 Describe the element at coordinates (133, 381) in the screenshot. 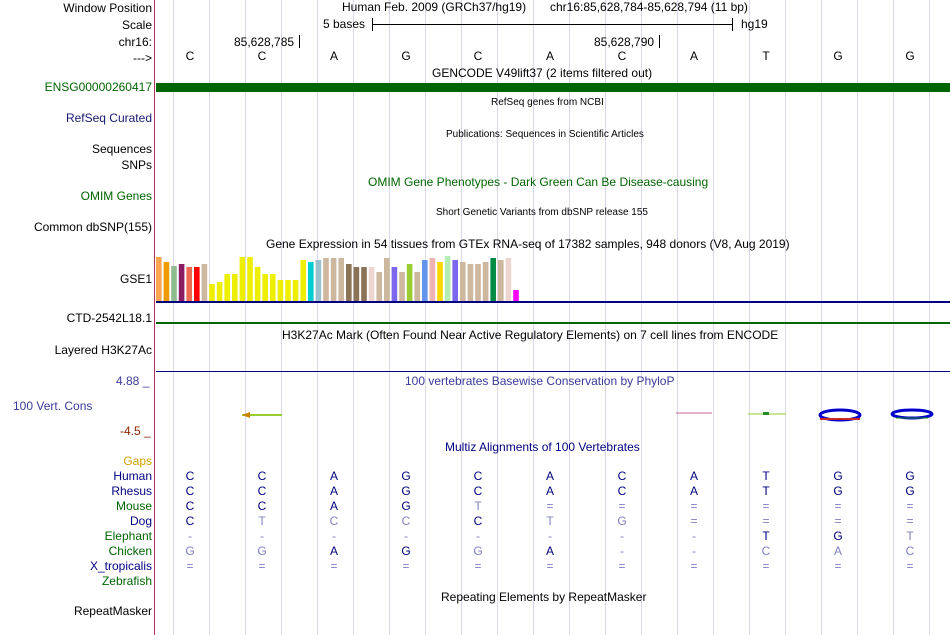

I see `cons-max-value: 4.88 _` at that location.